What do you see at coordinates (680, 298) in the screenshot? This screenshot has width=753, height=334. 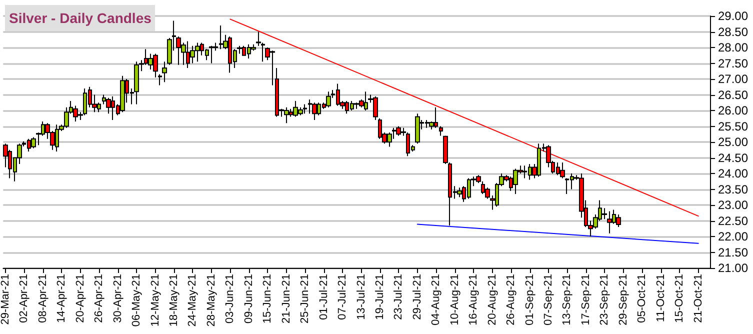 I see `x-tick-label: 15-Oct-21` at bounding box center [680, 298].